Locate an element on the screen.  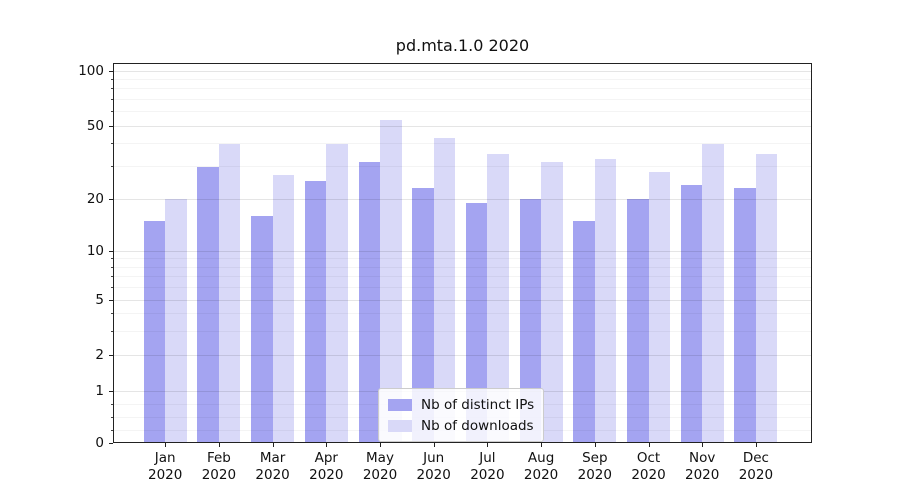
bar-distinct-ips-feb is located at coordinates (208, 304).